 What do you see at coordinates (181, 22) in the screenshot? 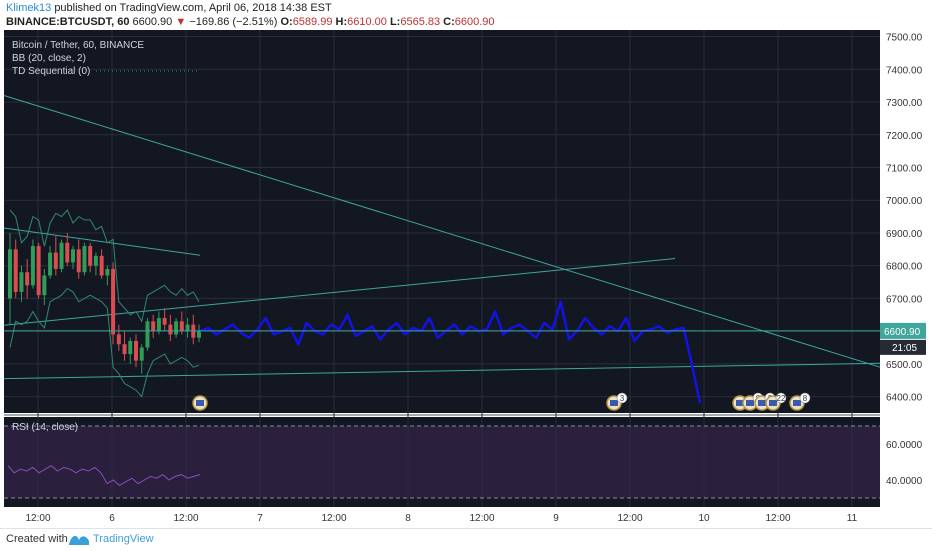
I see `down-triangle-icon: ▼` at bounding box center [181, 22].